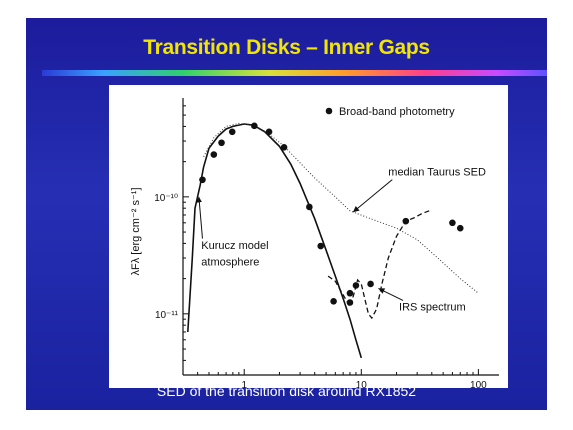 The image size is (573, 430). Describe the element at coordinates (329, 111) in the screenshot. I see `legend-marker` at that location.